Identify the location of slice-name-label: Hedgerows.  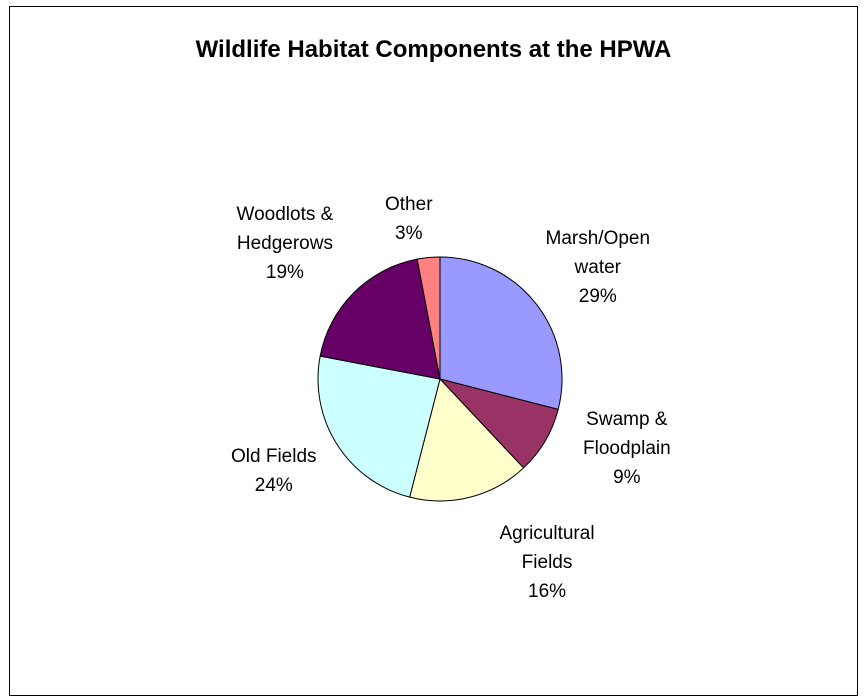
(284, 243).